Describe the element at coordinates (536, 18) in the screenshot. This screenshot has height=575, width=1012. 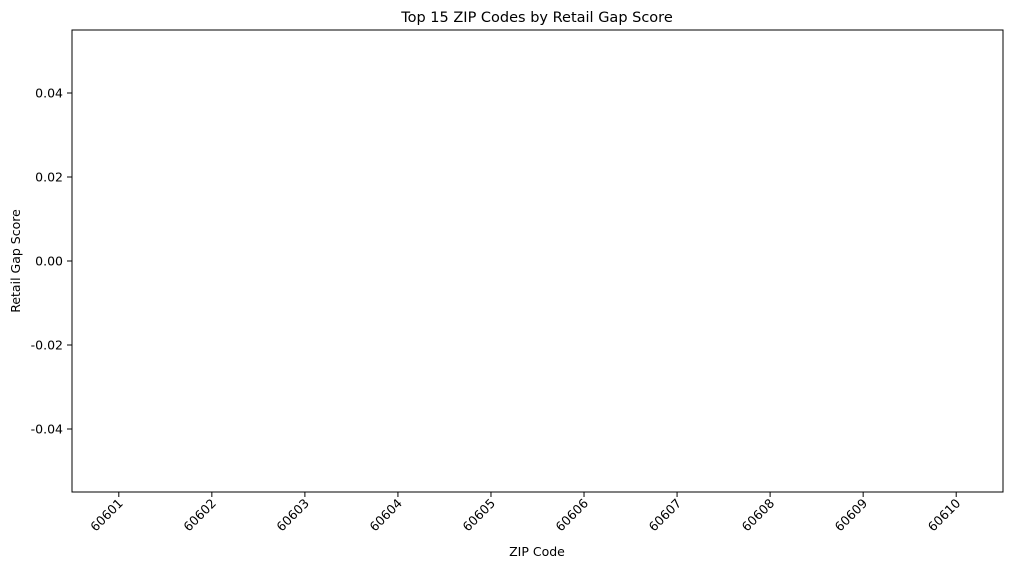
I see `chart-title: Top 15 ZIP Codes by Retail Gap Score` at that location.